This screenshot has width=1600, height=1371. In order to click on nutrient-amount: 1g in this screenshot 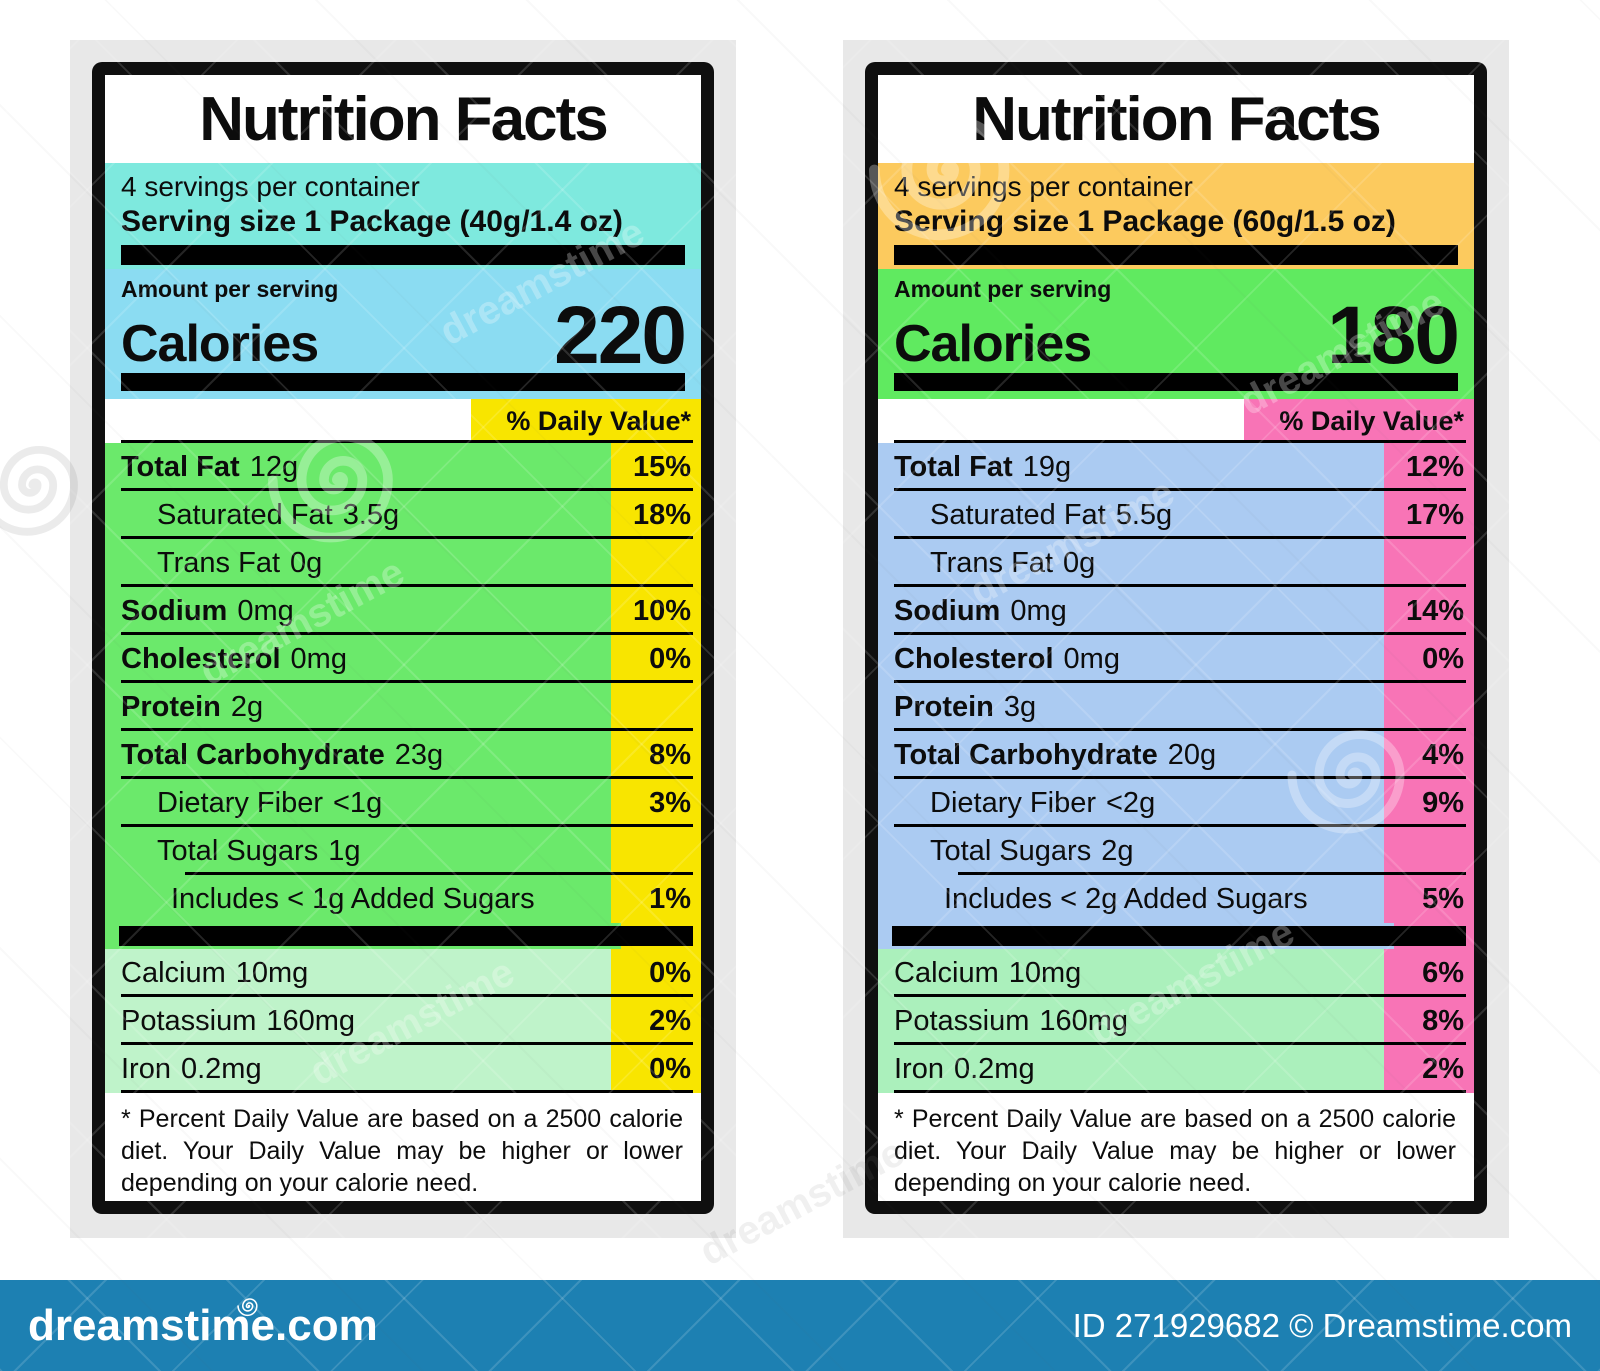, I will do `click(344, 850)`.